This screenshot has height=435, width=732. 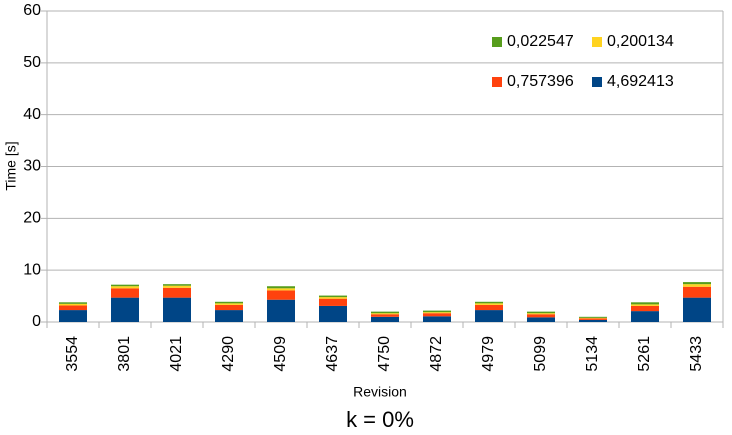 I want to click on y-tick-label: 10, so click(x=32, y=269).